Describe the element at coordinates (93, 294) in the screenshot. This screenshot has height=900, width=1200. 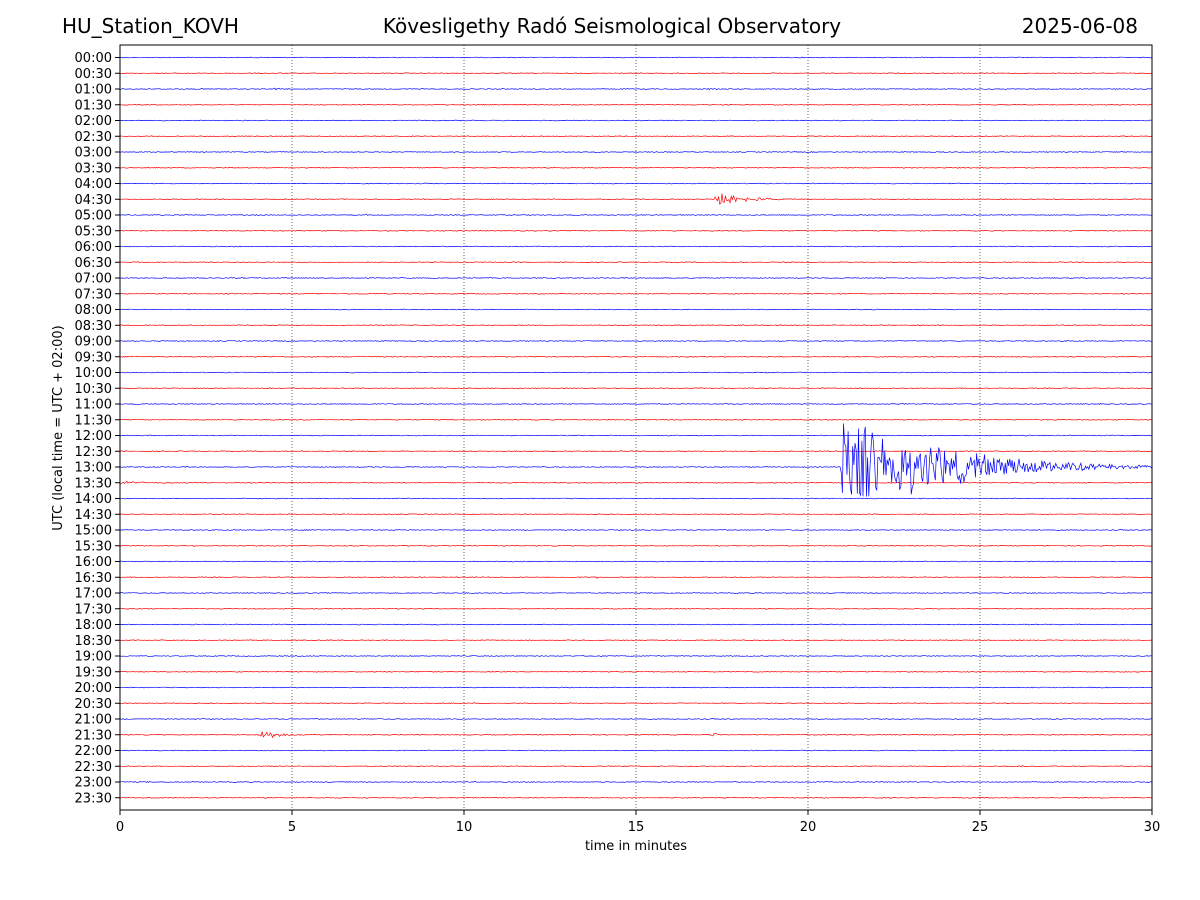
I see `y-tick-label: 07:30` at that location.